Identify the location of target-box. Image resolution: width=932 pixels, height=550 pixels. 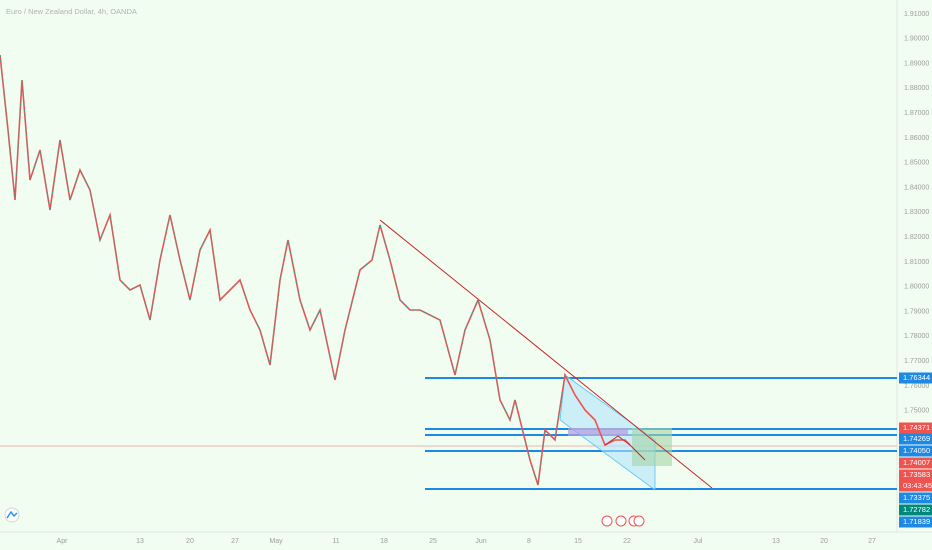
(652, 447).